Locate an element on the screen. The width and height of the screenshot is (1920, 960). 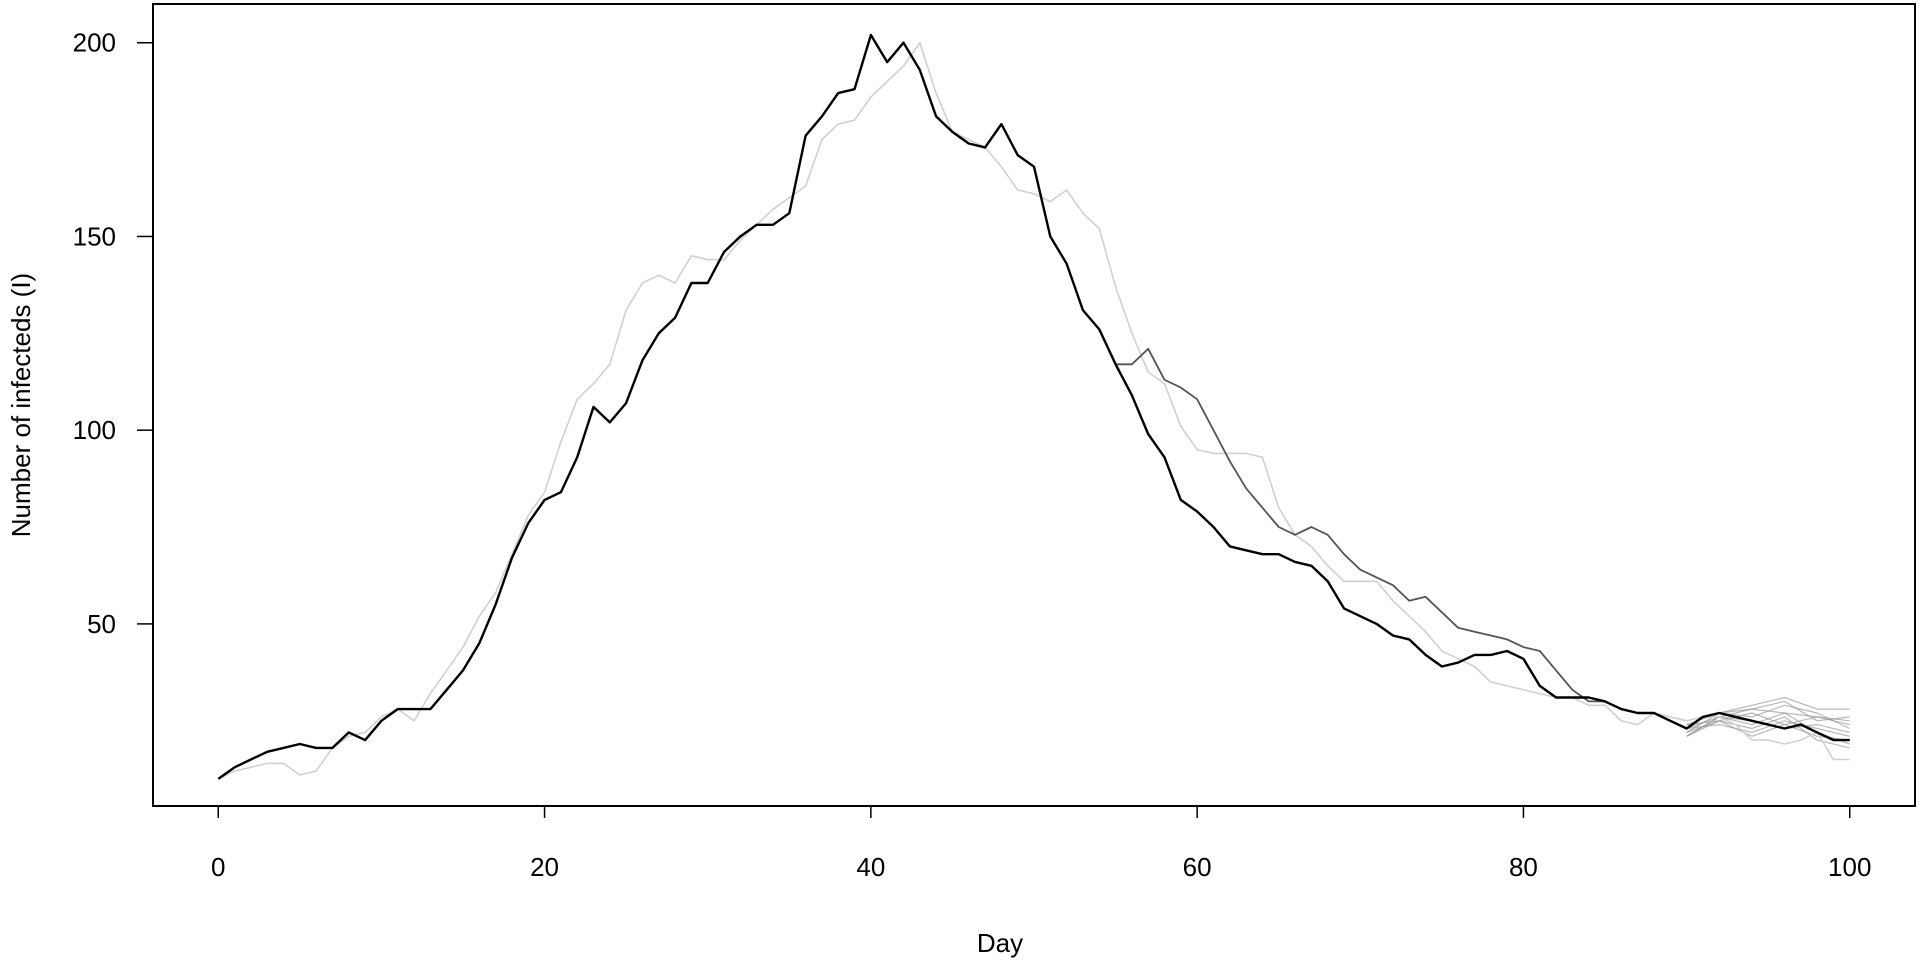
x-tick-label: 60 is located at coordinates (1197, 867).